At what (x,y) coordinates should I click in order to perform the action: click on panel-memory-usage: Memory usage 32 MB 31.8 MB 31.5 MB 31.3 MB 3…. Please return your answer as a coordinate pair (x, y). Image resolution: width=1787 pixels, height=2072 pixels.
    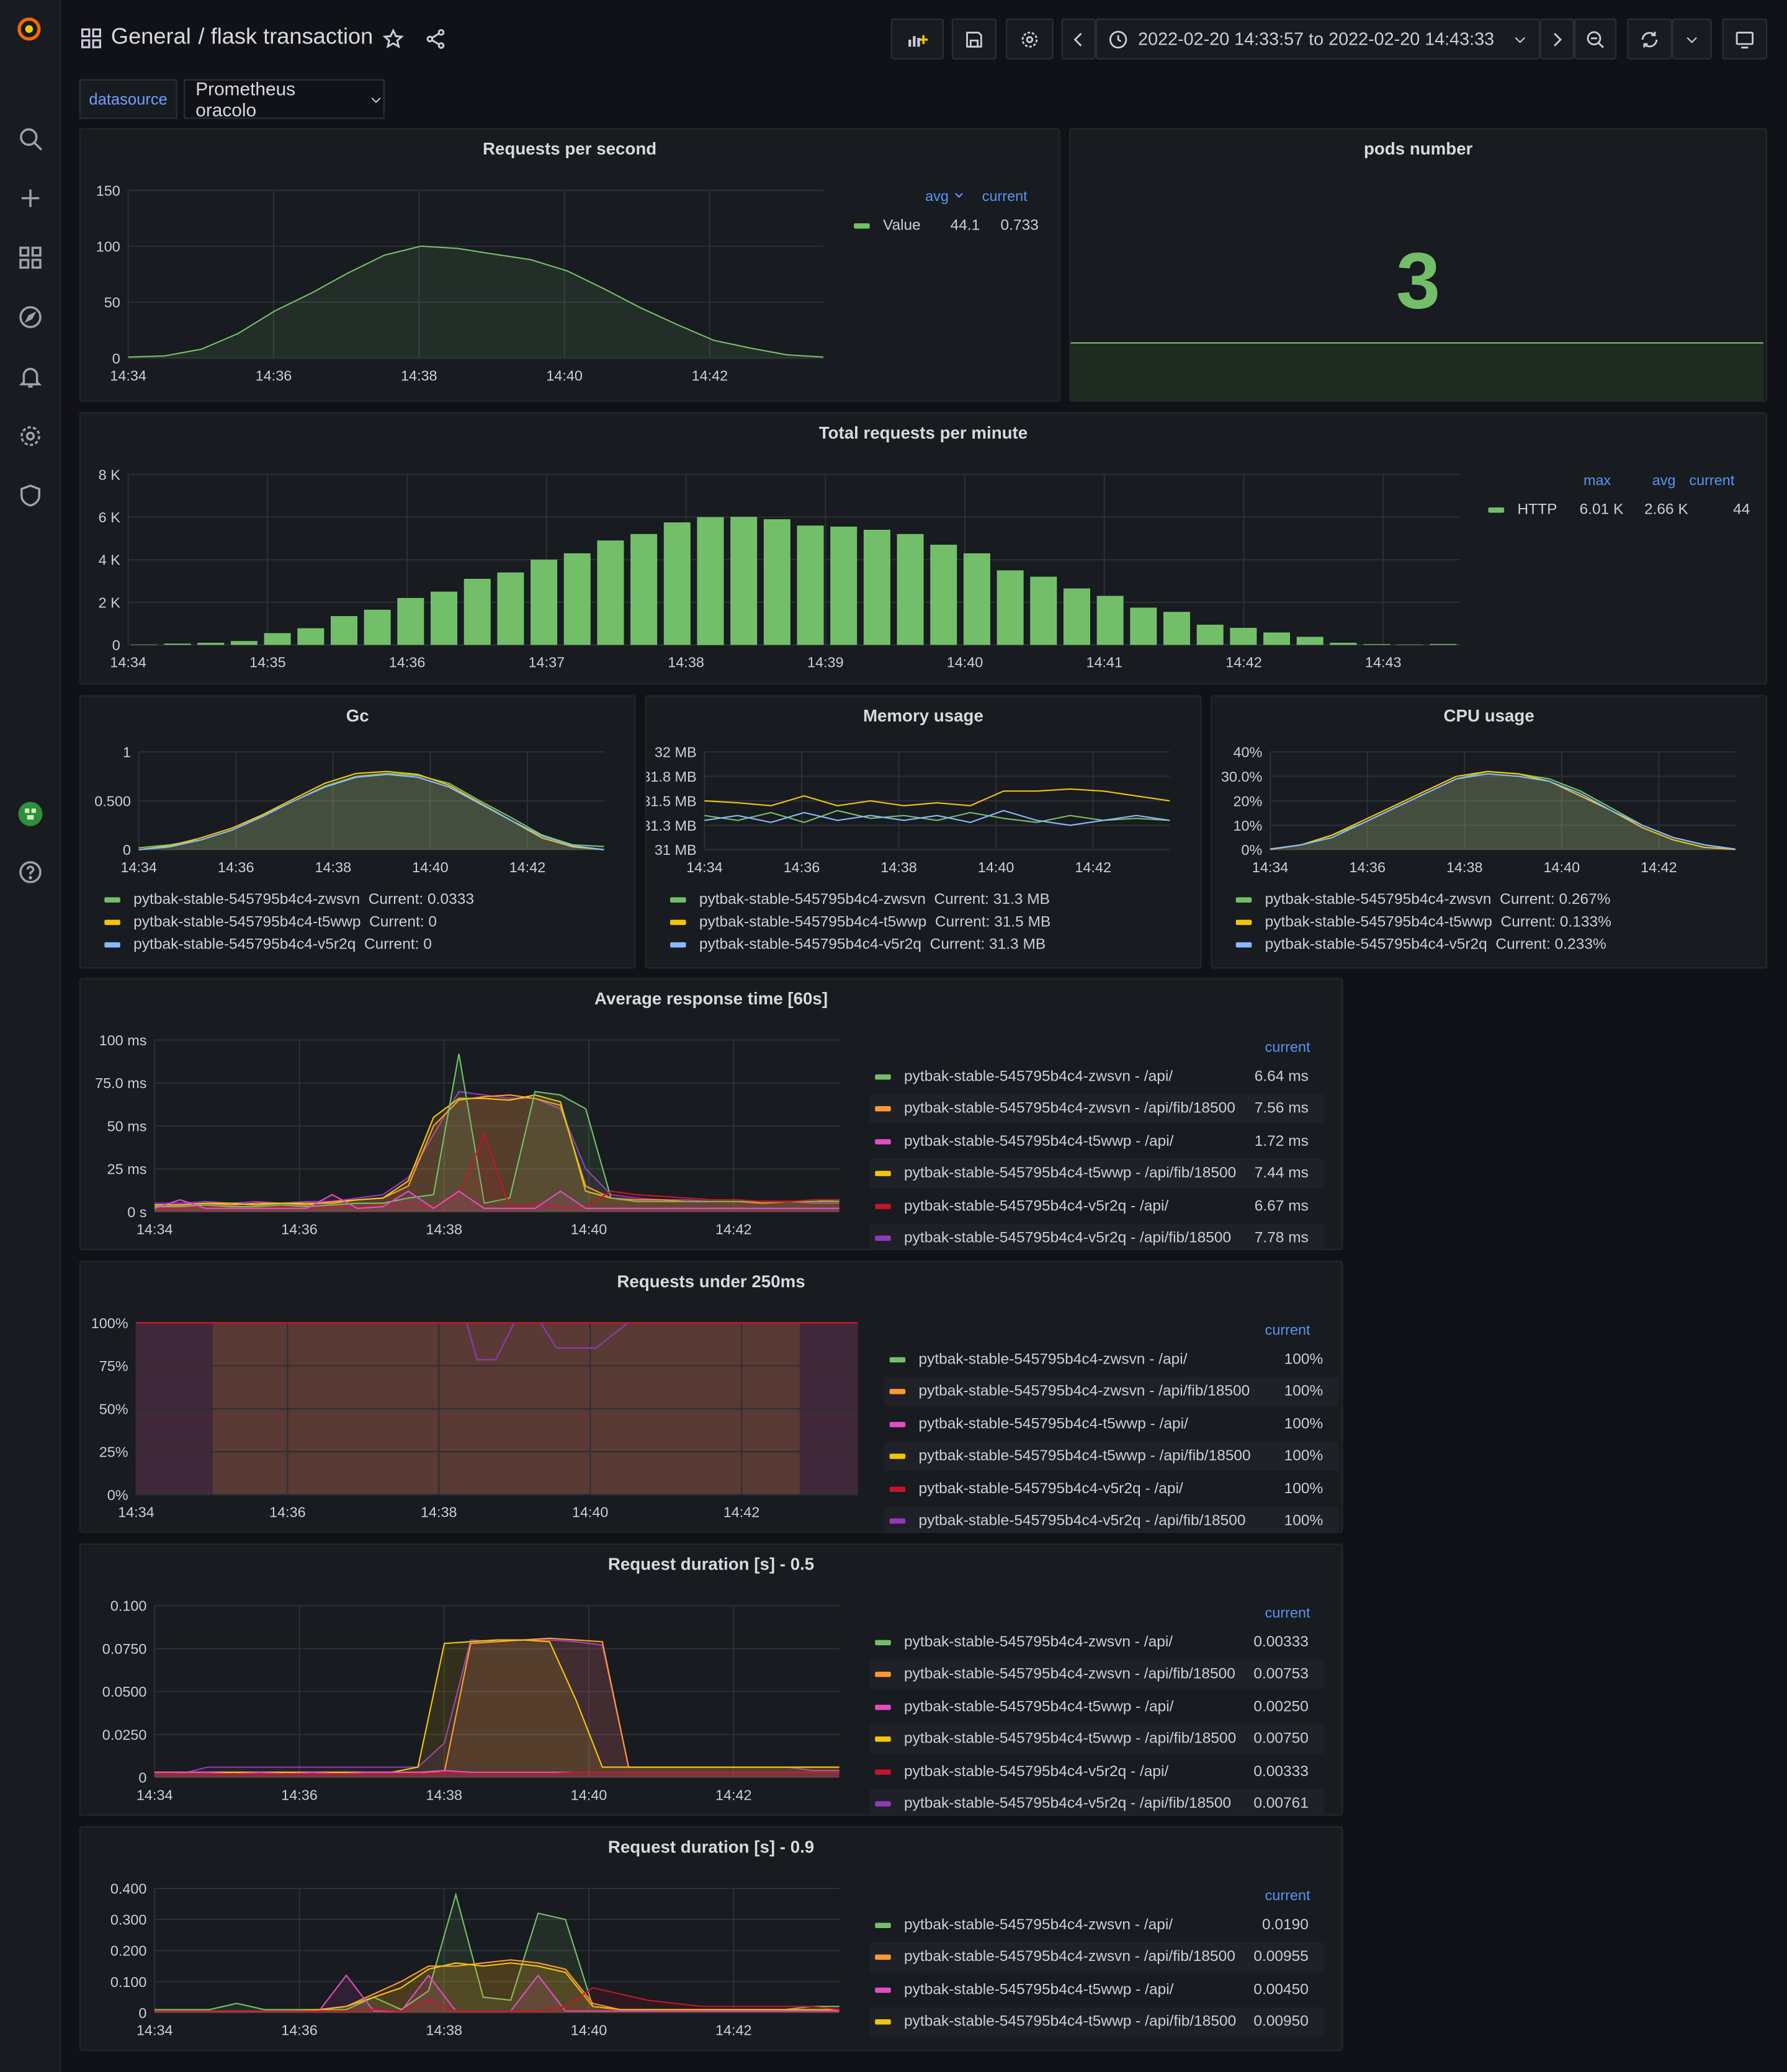
    Looking at the image, I should click on (923, 832).